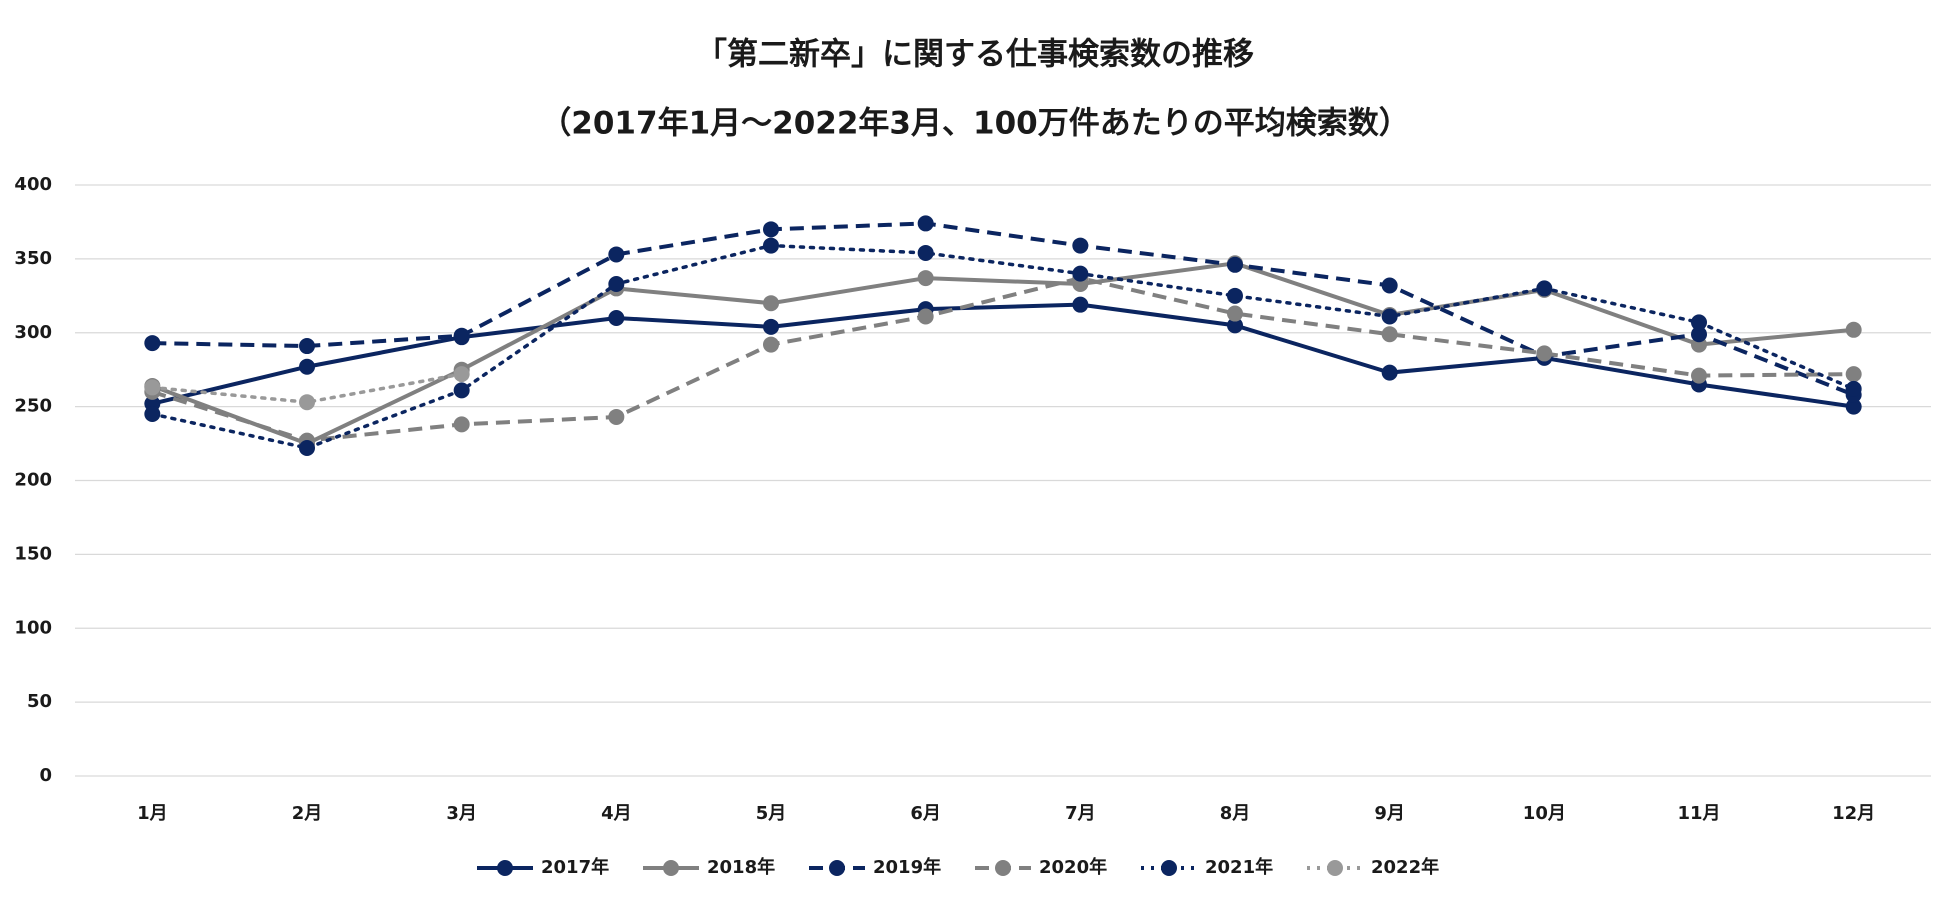  I want to click on x-tick-label: 6月, so click(925, 813).